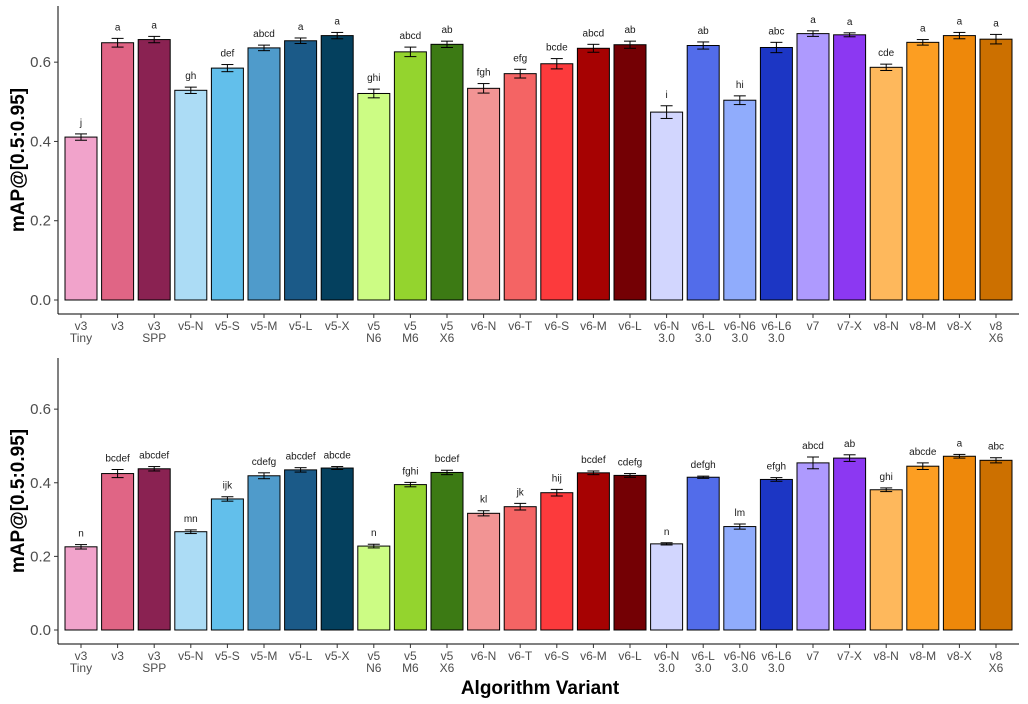 The image size is (1028, 704). Describe the element at coordinates (996, 326) in the screenshot. I see `x-tick-label: v8` at that location.